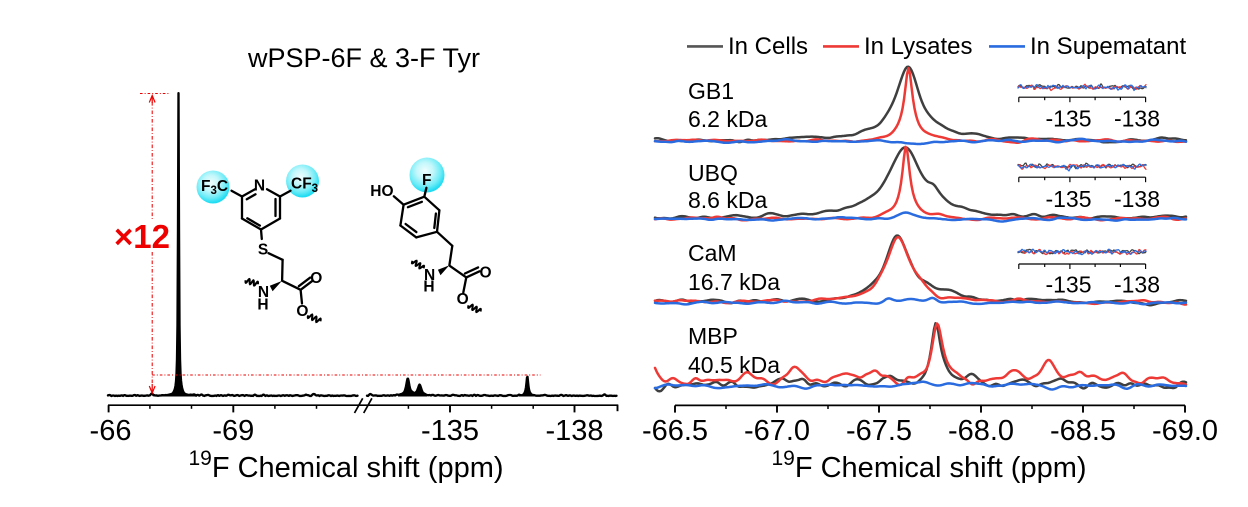 This screenshot has width=1248, height=507. Describe the element at coordinates (214, 187) in the screenshot. I see `svg-text: F3C` at that location.